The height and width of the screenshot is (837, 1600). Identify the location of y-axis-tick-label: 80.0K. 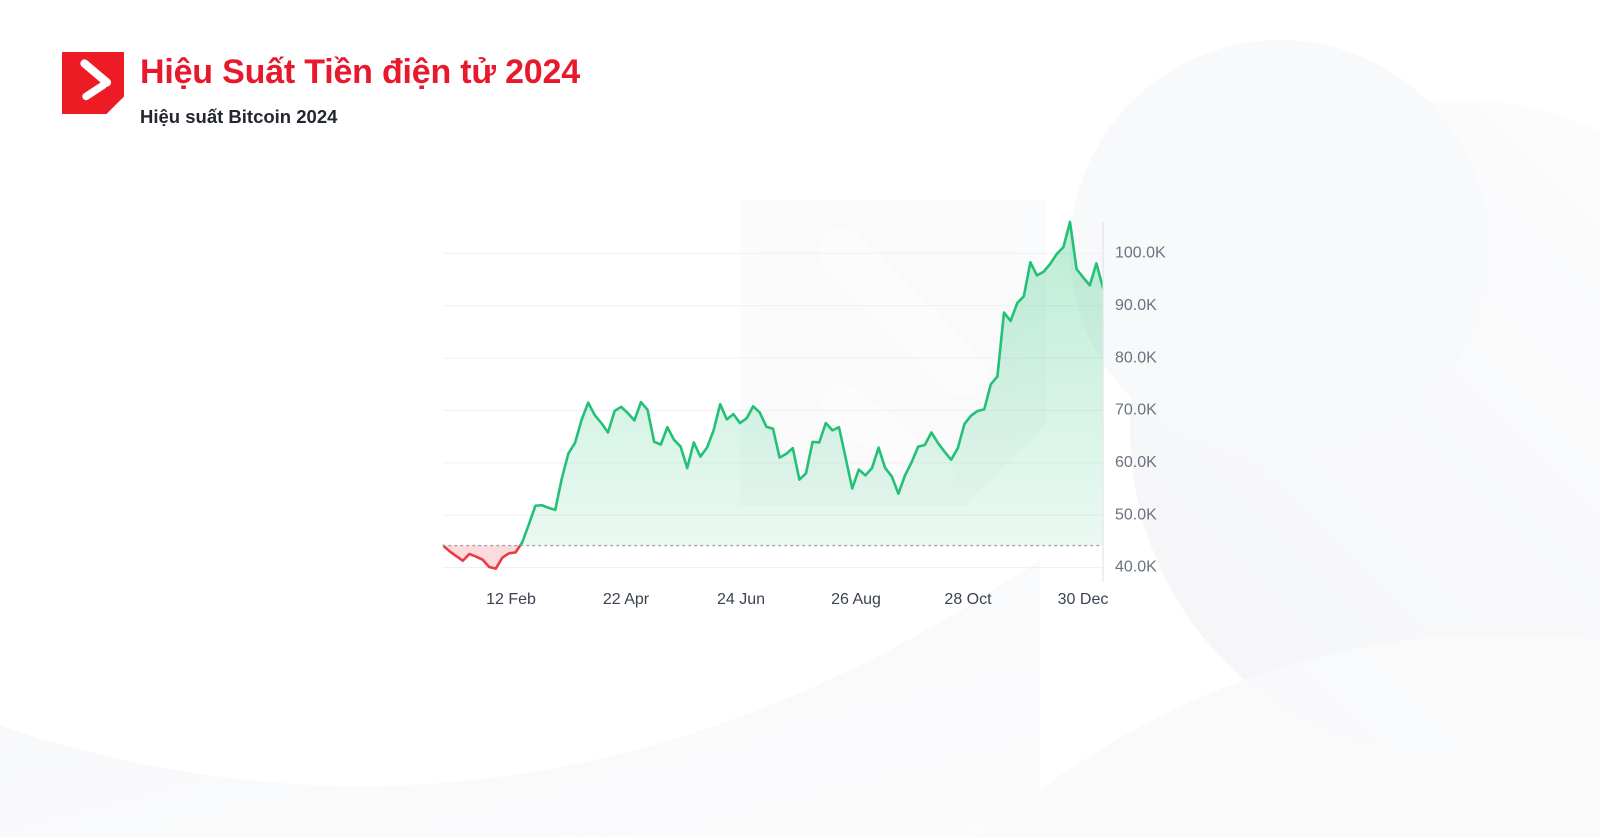
(1136, 357).